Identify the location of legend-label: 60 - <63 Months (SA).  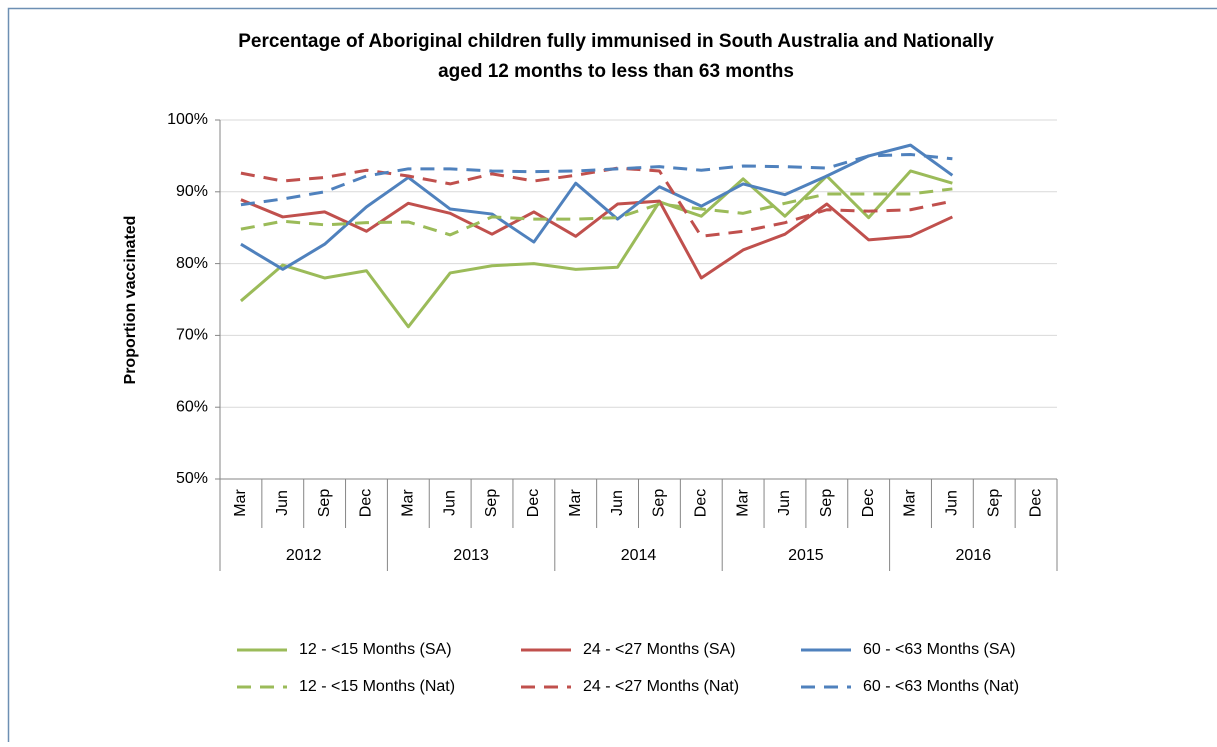
(939, 649).